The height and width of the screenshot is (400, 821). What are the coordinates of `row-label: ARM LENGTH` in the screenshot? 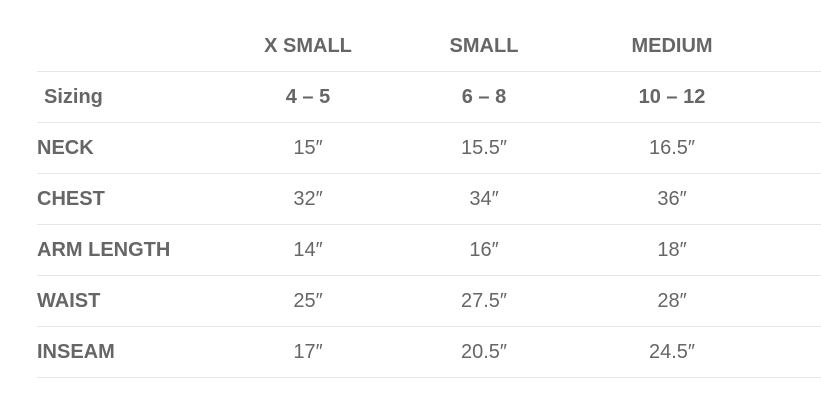 It's located at (128, 250).